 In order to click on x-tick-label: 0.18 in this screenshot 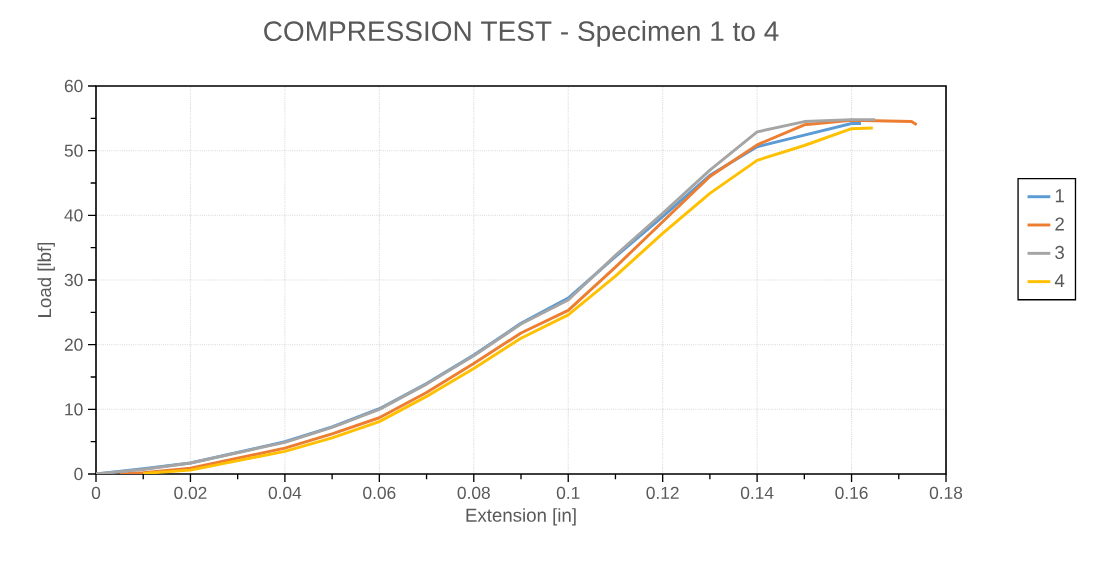, I will do `click(946, 492)`.